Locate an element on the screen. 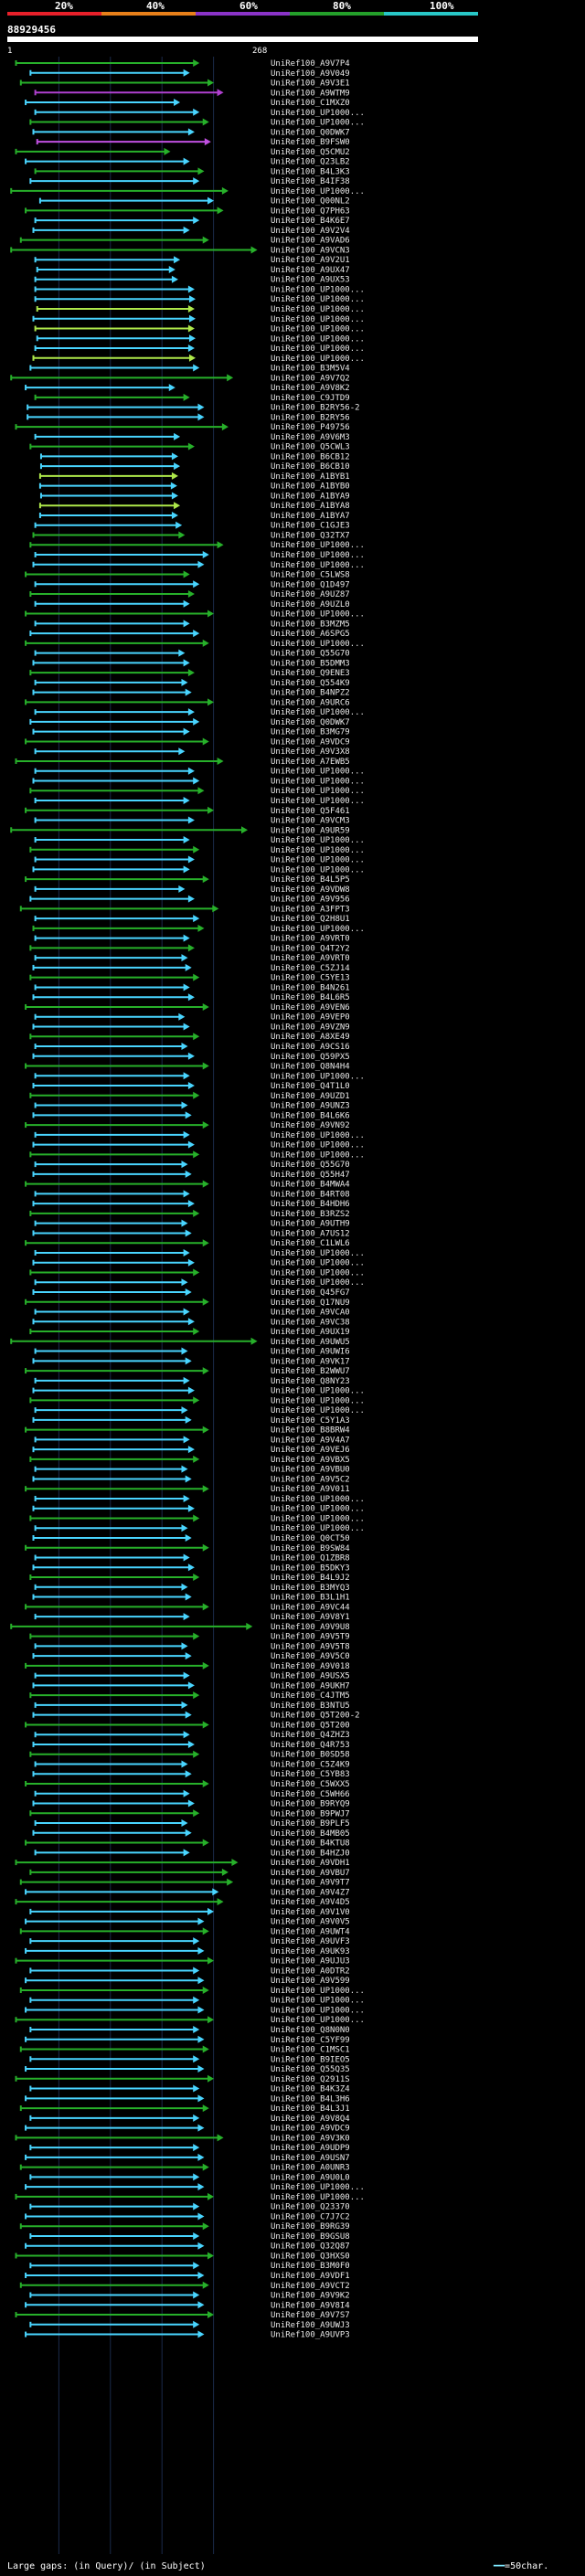  hit-label: UniRef100_A9V8K2 is located at coordinates (311, 388).